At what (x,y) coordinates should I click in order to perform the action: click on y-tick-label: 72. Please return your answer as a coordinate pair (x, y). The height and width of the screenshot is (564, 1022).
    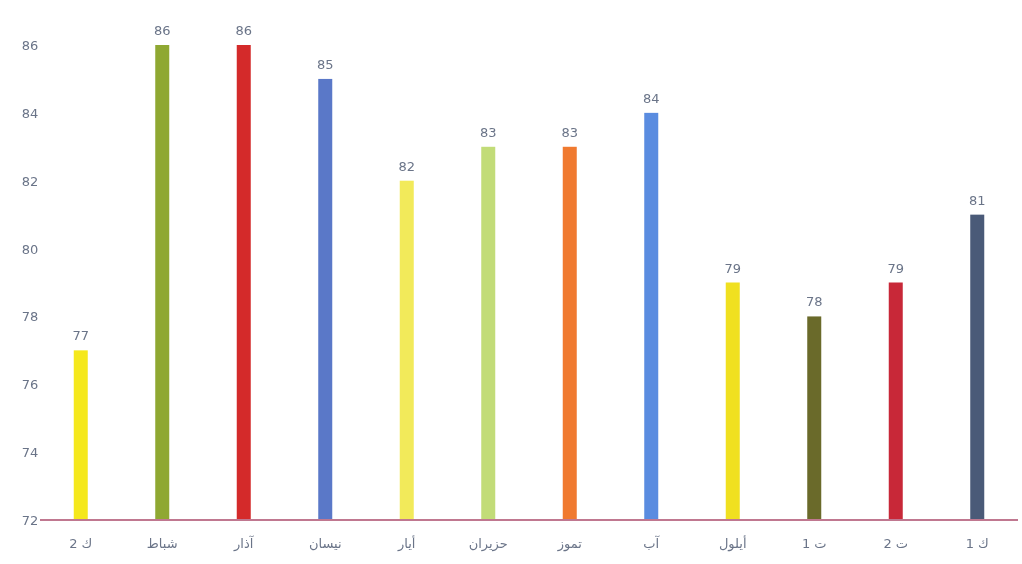
    Looking at the image, I should click on (30, 520).